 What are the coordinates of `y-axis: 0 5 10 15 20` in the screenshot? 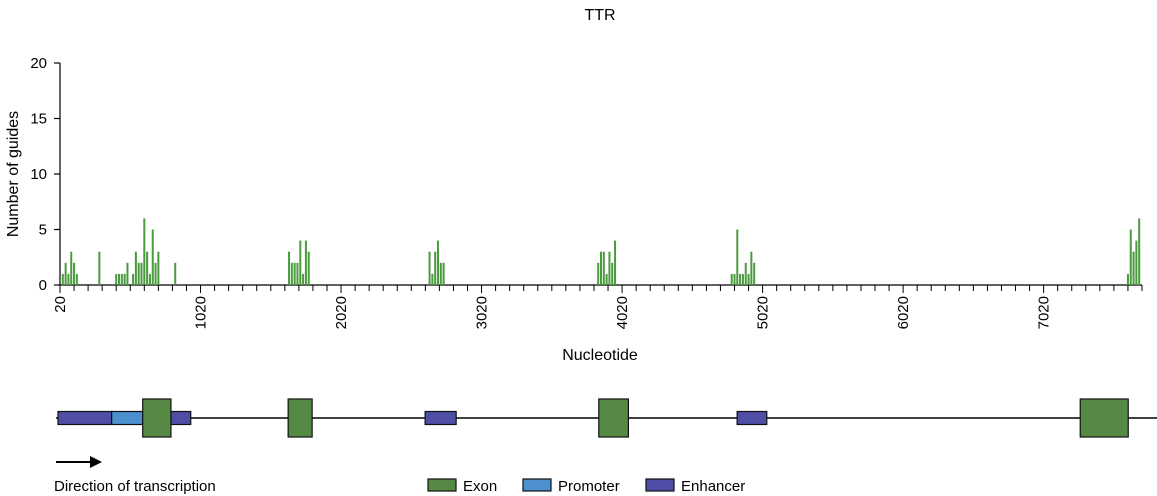 It's located at (45, 174).